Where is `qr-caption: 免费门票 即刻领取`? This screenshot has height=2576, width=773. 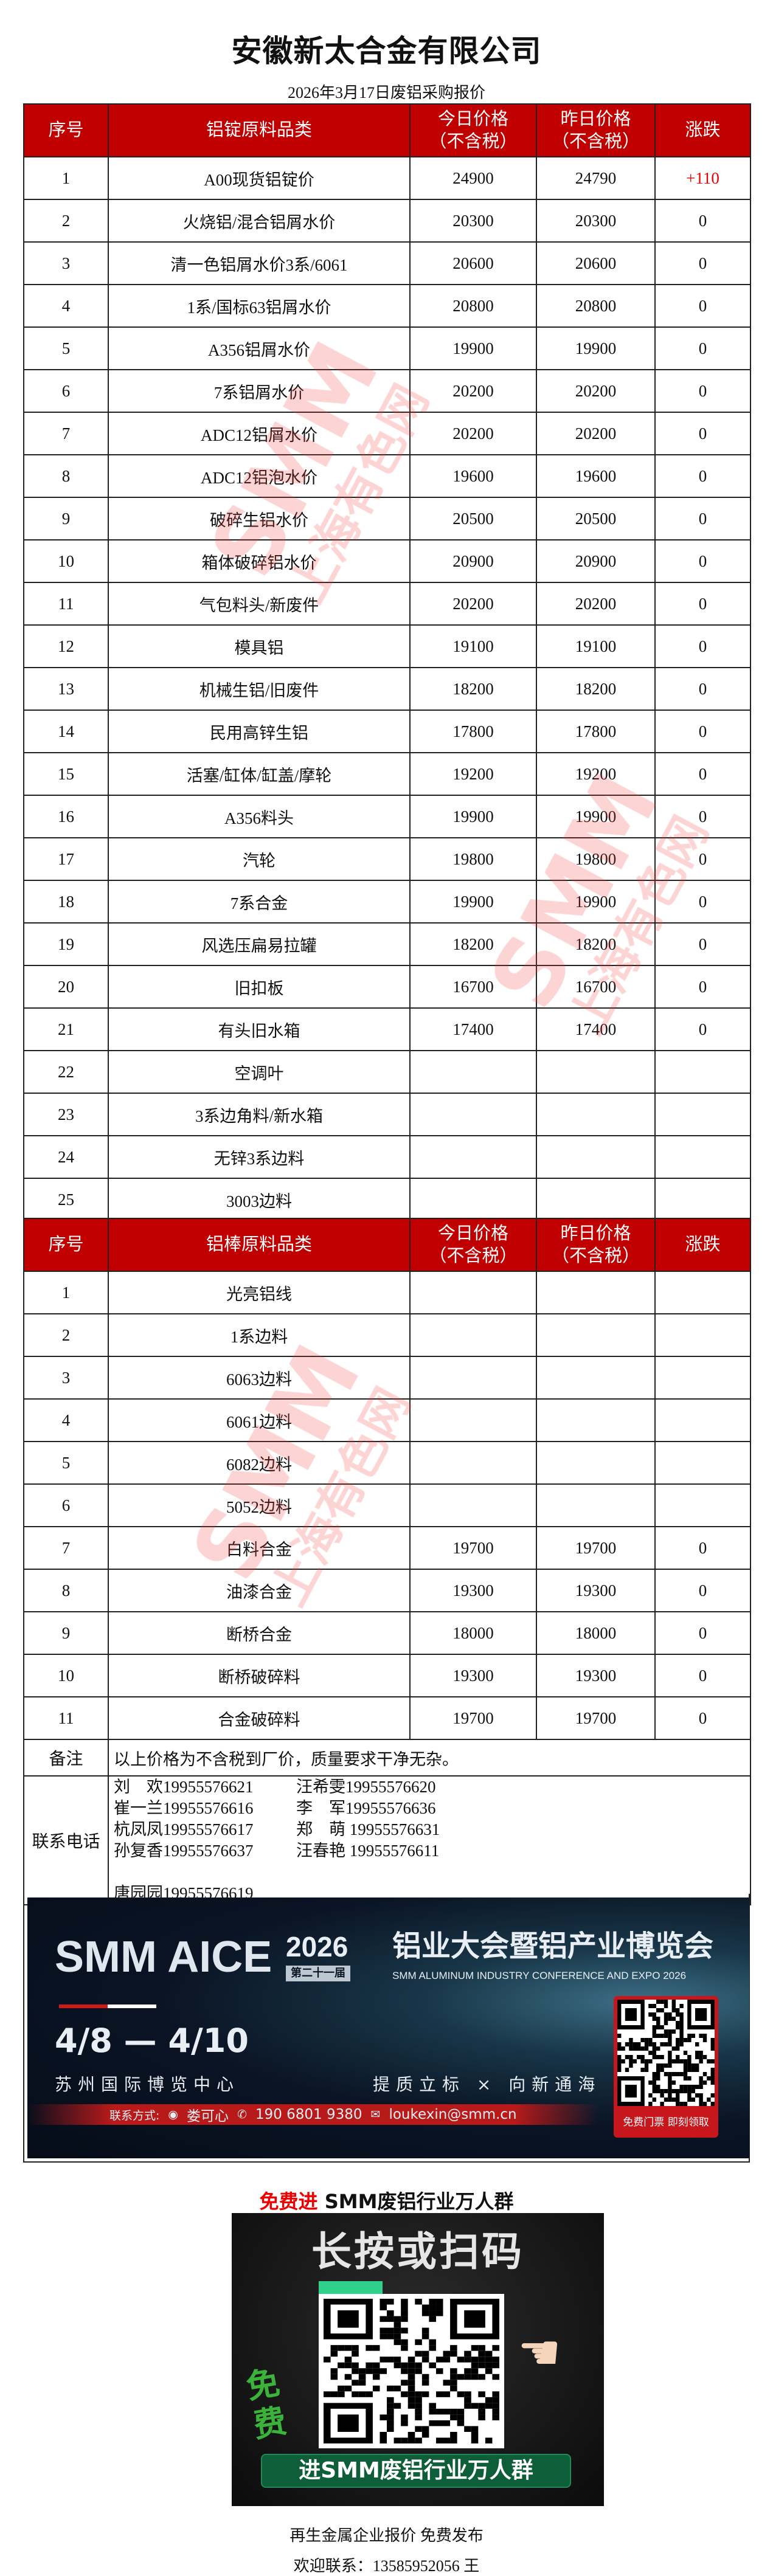 qr-caption: 免费门票 即刻领取 is located at coordinates (666, 2122).